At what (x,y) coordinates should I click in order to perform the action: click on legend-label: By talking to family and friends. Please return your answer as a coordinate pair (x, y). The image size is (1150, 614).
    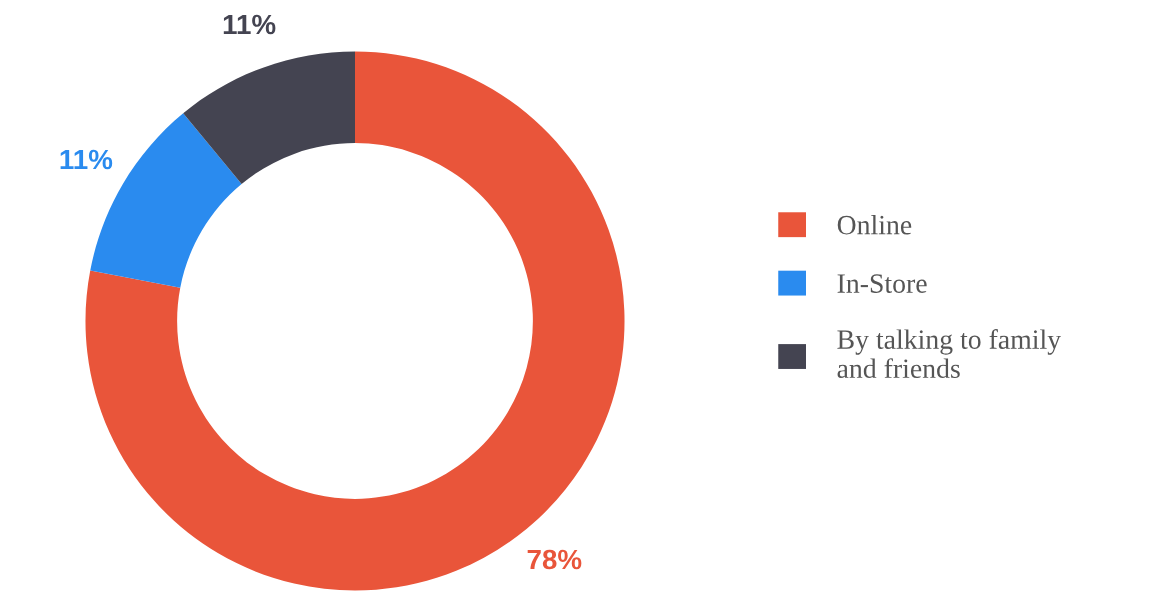
    Looking at the image, I should click on (949, 354).